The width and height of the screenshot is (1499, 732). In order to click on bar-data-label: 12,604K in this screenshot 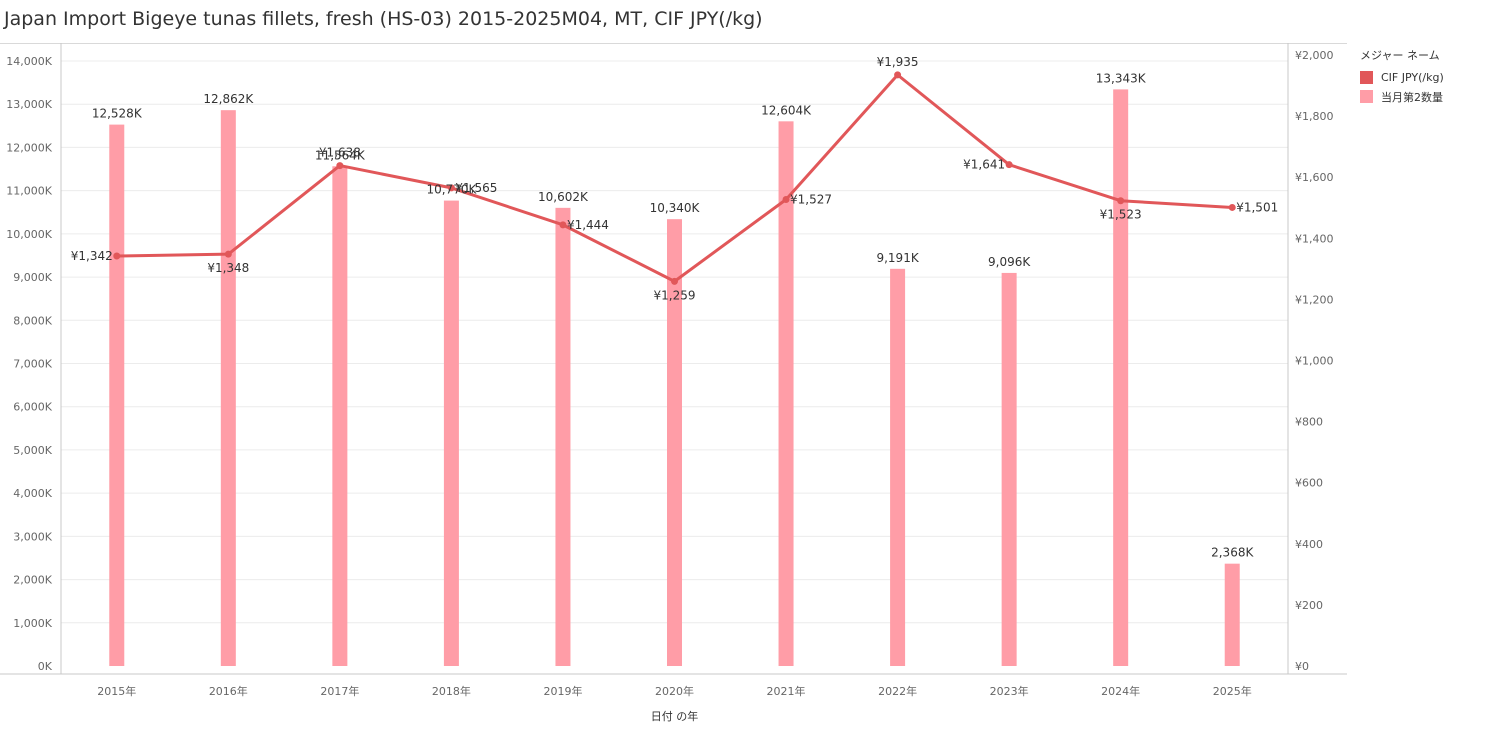, I will do `click(786, 110)`.